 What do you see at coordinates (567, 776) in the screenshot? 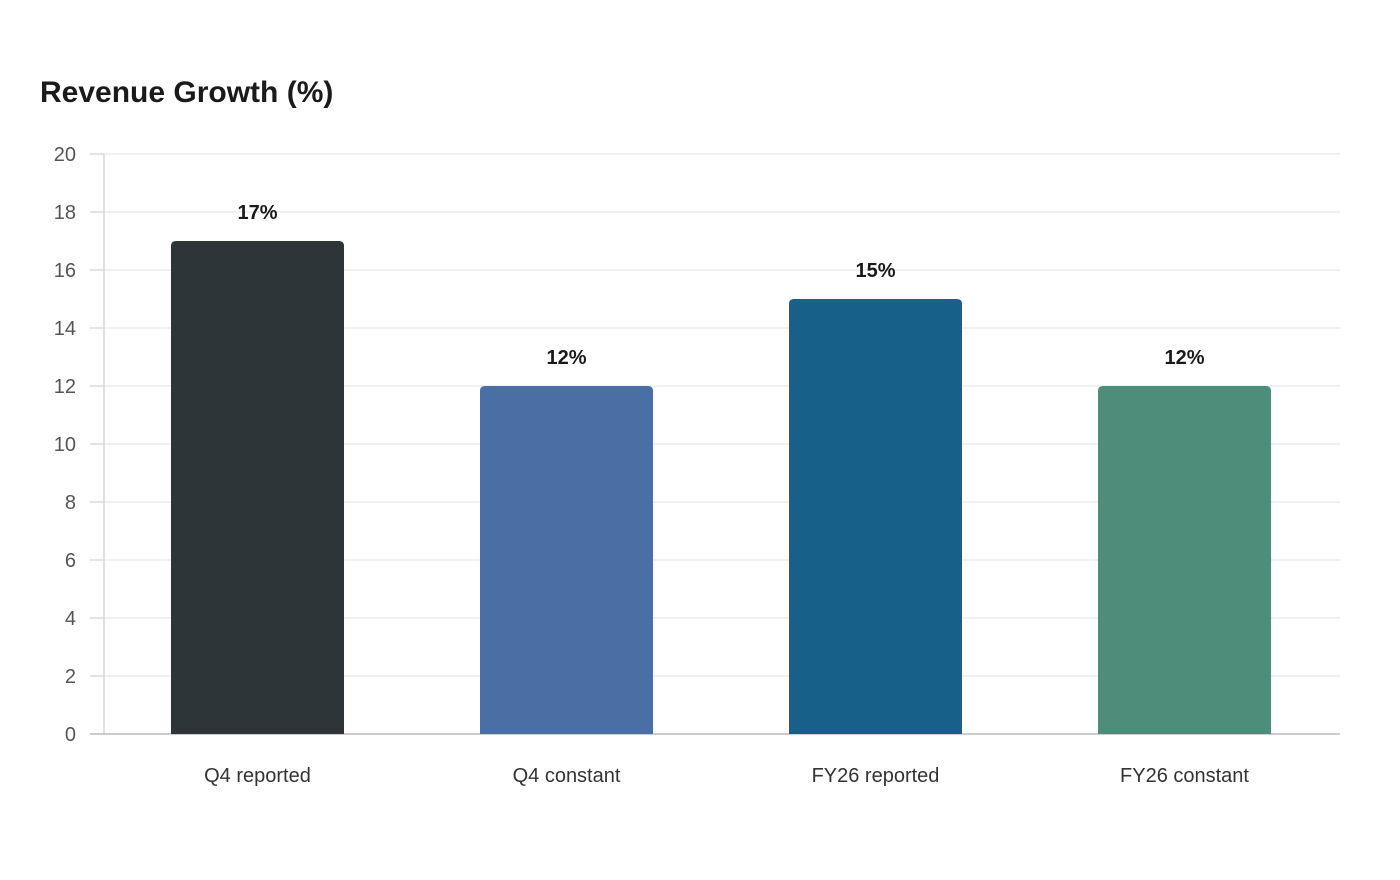
I see `x-tick-label: Q4 constant` at bounding box center [567, 776].